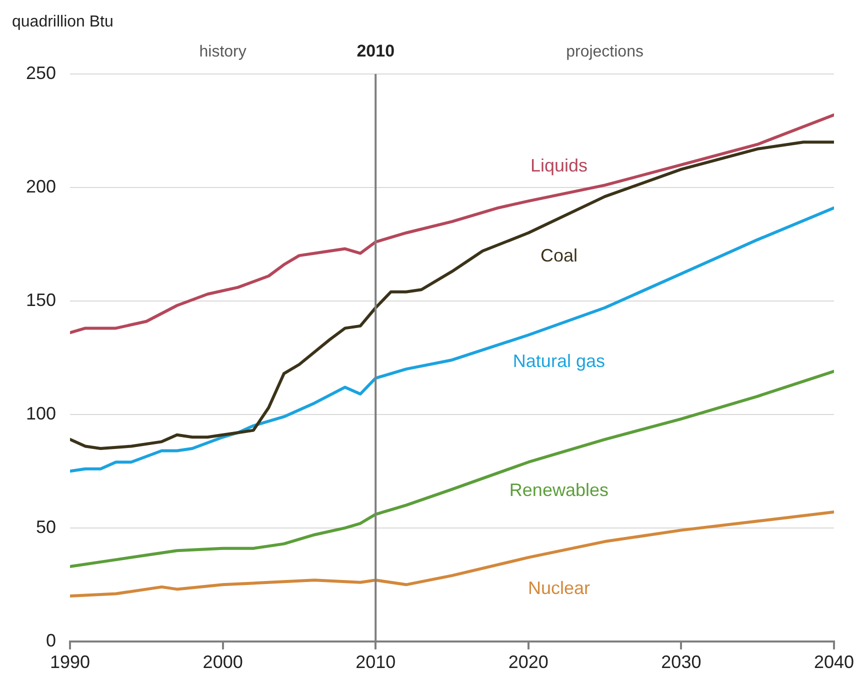  Describe the element at coordinates (605, 51) in the screenshot. I see `text: projections` at that location.